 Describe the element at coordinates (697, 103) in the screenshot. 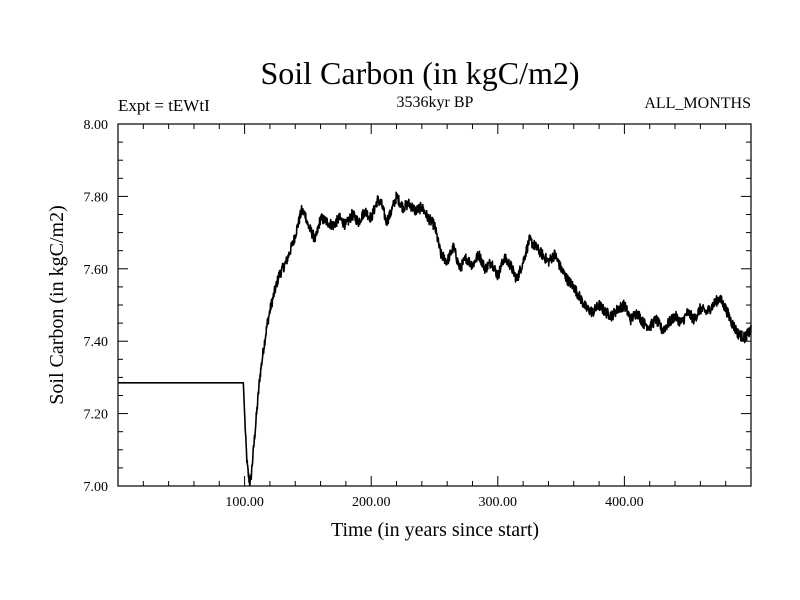

I see `period-label: ALL_MONTHS` at that location.